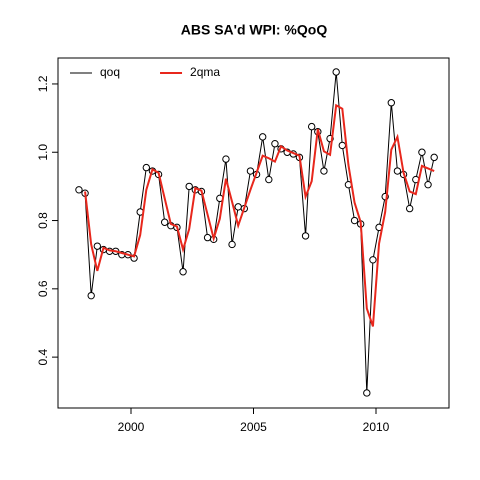  Describe the element at coordinates (43, 83) in the screenshot. I see `y-tick-label: 1.2` at that location.